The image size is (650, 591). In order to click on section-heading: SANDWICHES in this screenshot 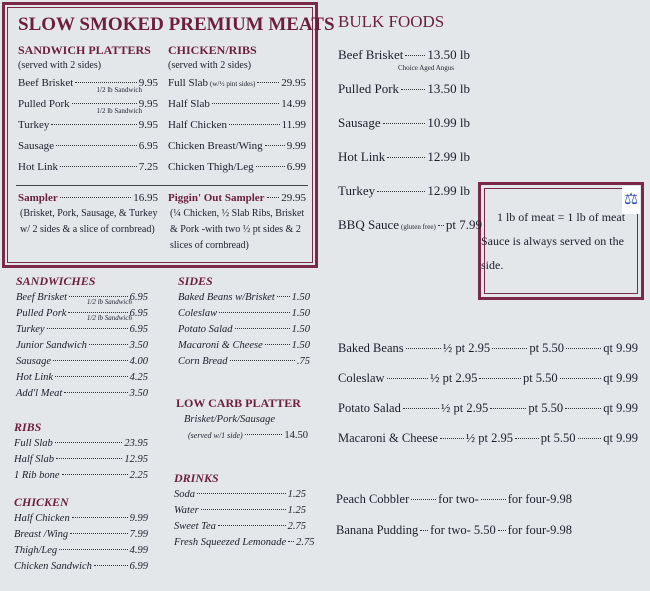, I will do `click(56, 281)`.